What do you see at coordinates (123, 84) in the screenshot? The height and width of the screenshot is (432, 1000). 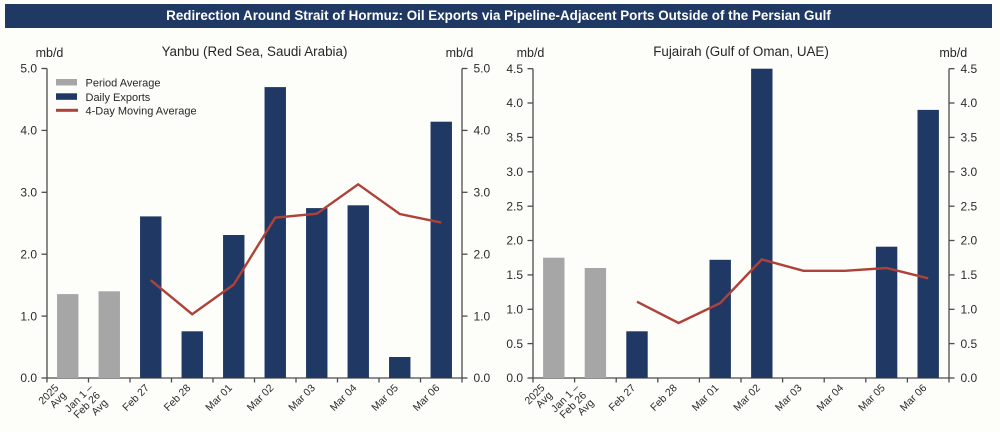 I see `svg-text: Period Average` at bounding box center [123, 84].